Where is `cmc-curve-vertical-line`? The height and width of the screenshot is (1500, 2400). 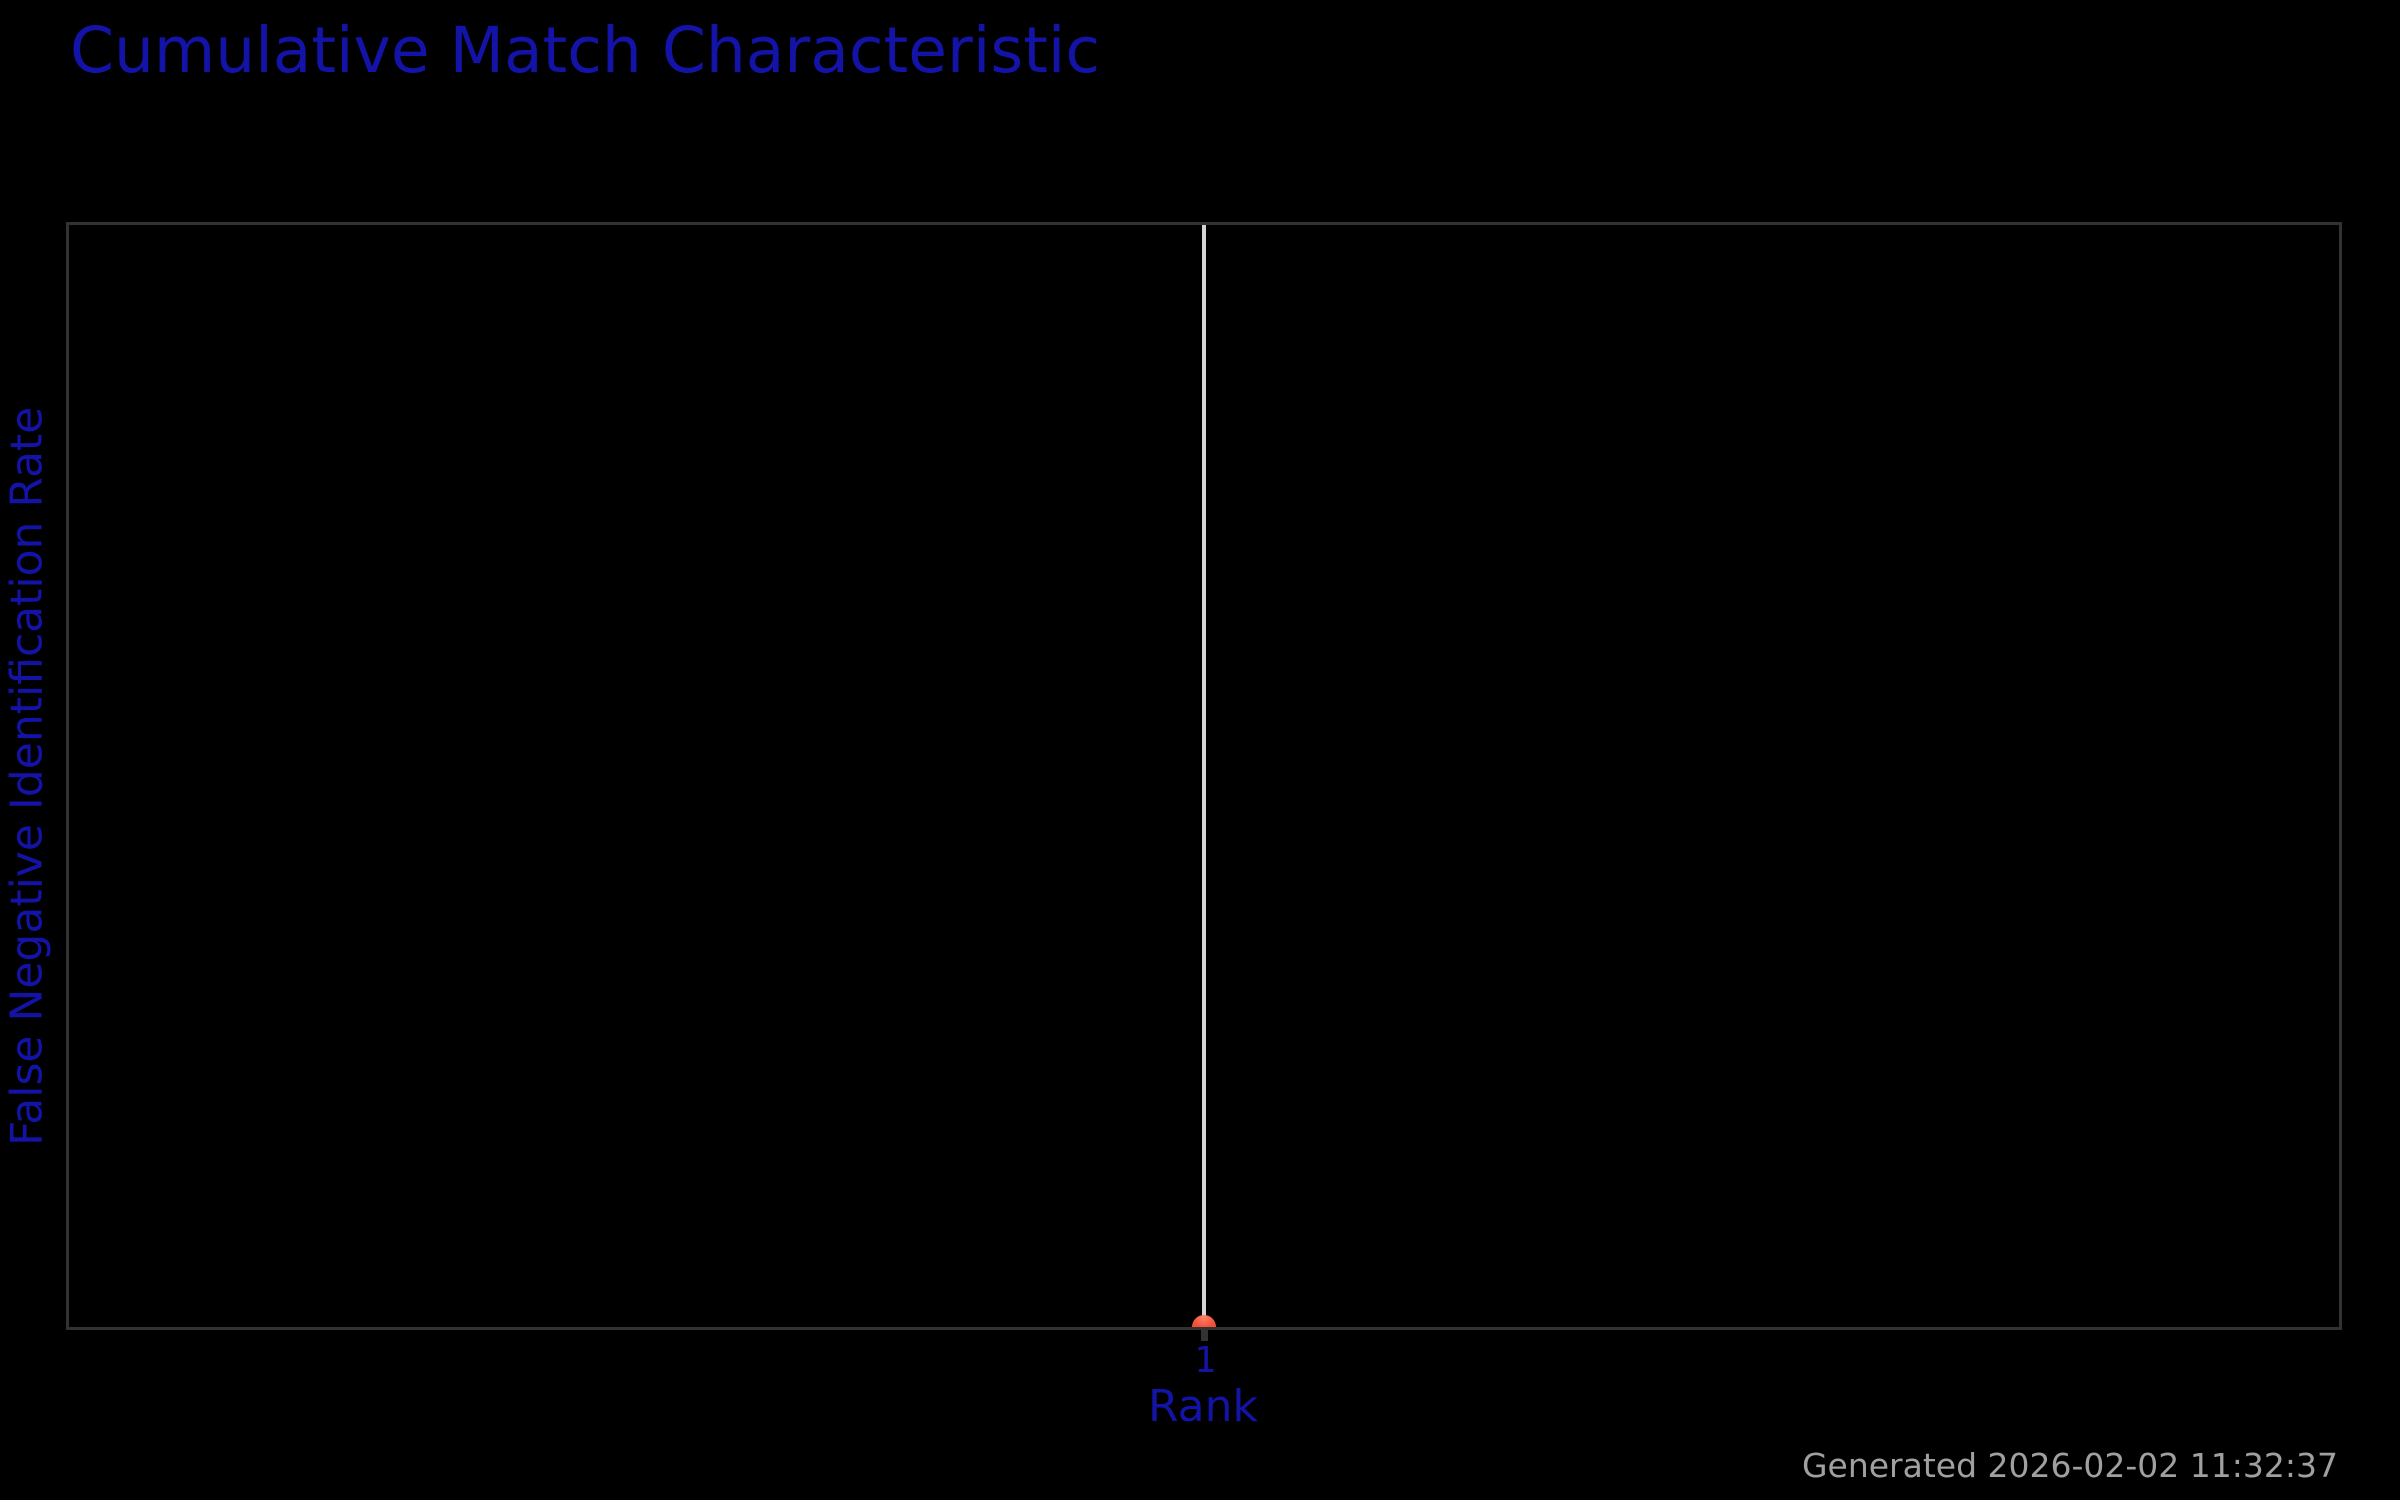
cmc-curve-vertical-line is located at coordinates (1204, 776).